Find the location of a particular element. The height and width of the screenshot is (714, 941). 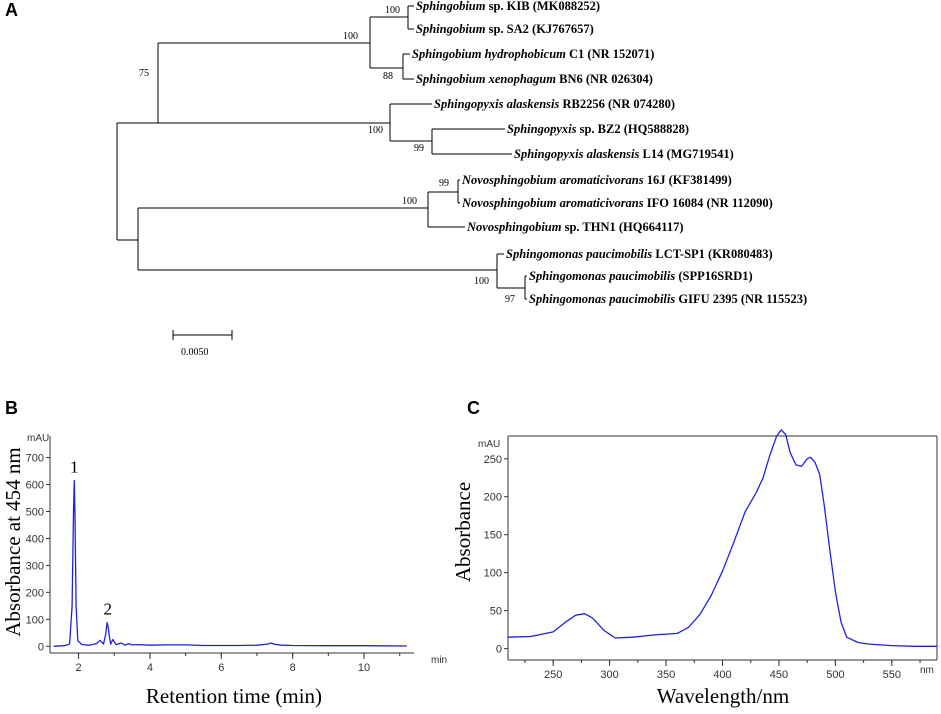

x-tick-label: 300 is located at coordinates (609, 675).